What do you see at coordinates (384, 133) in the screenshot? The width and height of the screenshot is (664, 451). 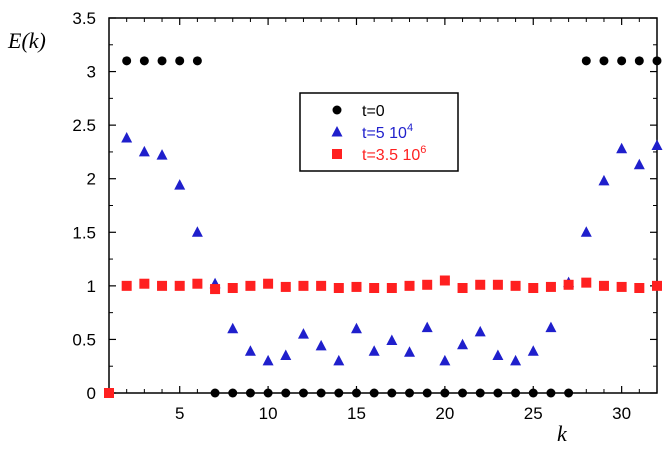 I see `legend-label-base: t=5 10` at bounding box center [384, 133].